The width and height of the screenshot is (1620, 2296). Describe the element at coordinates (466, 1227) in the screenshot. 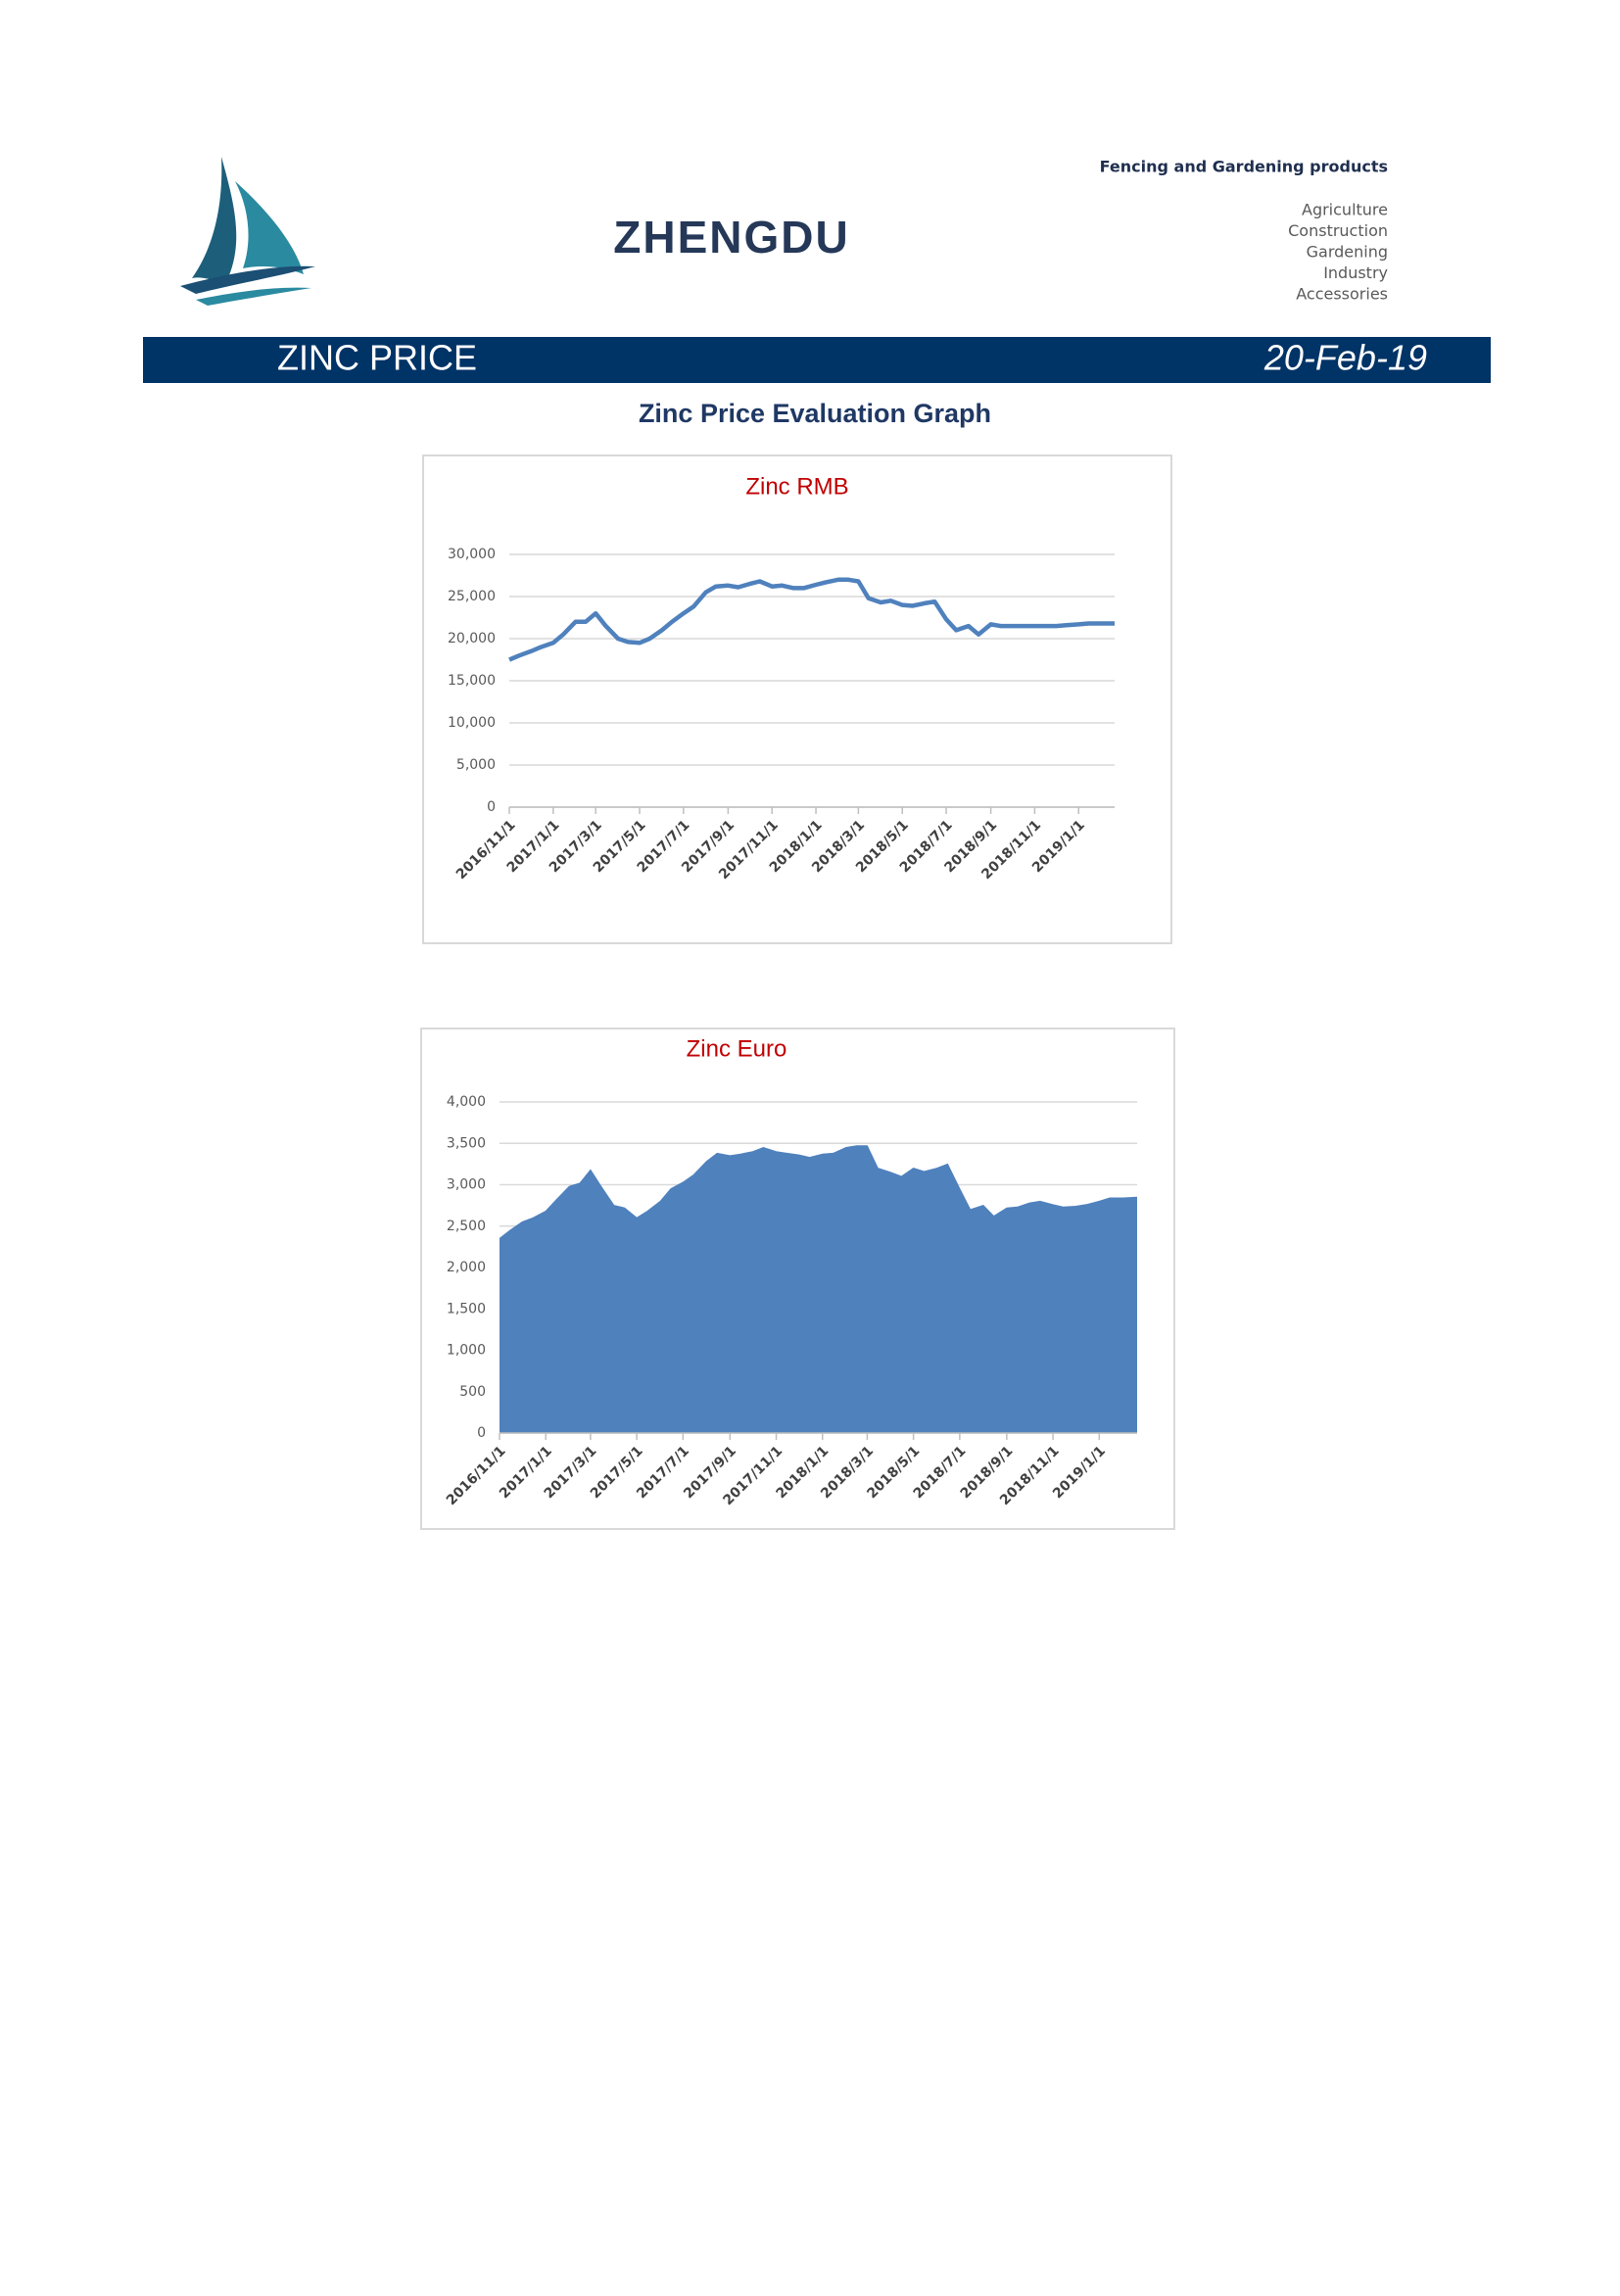

I see `y-tick-label: 2,500` at that location.